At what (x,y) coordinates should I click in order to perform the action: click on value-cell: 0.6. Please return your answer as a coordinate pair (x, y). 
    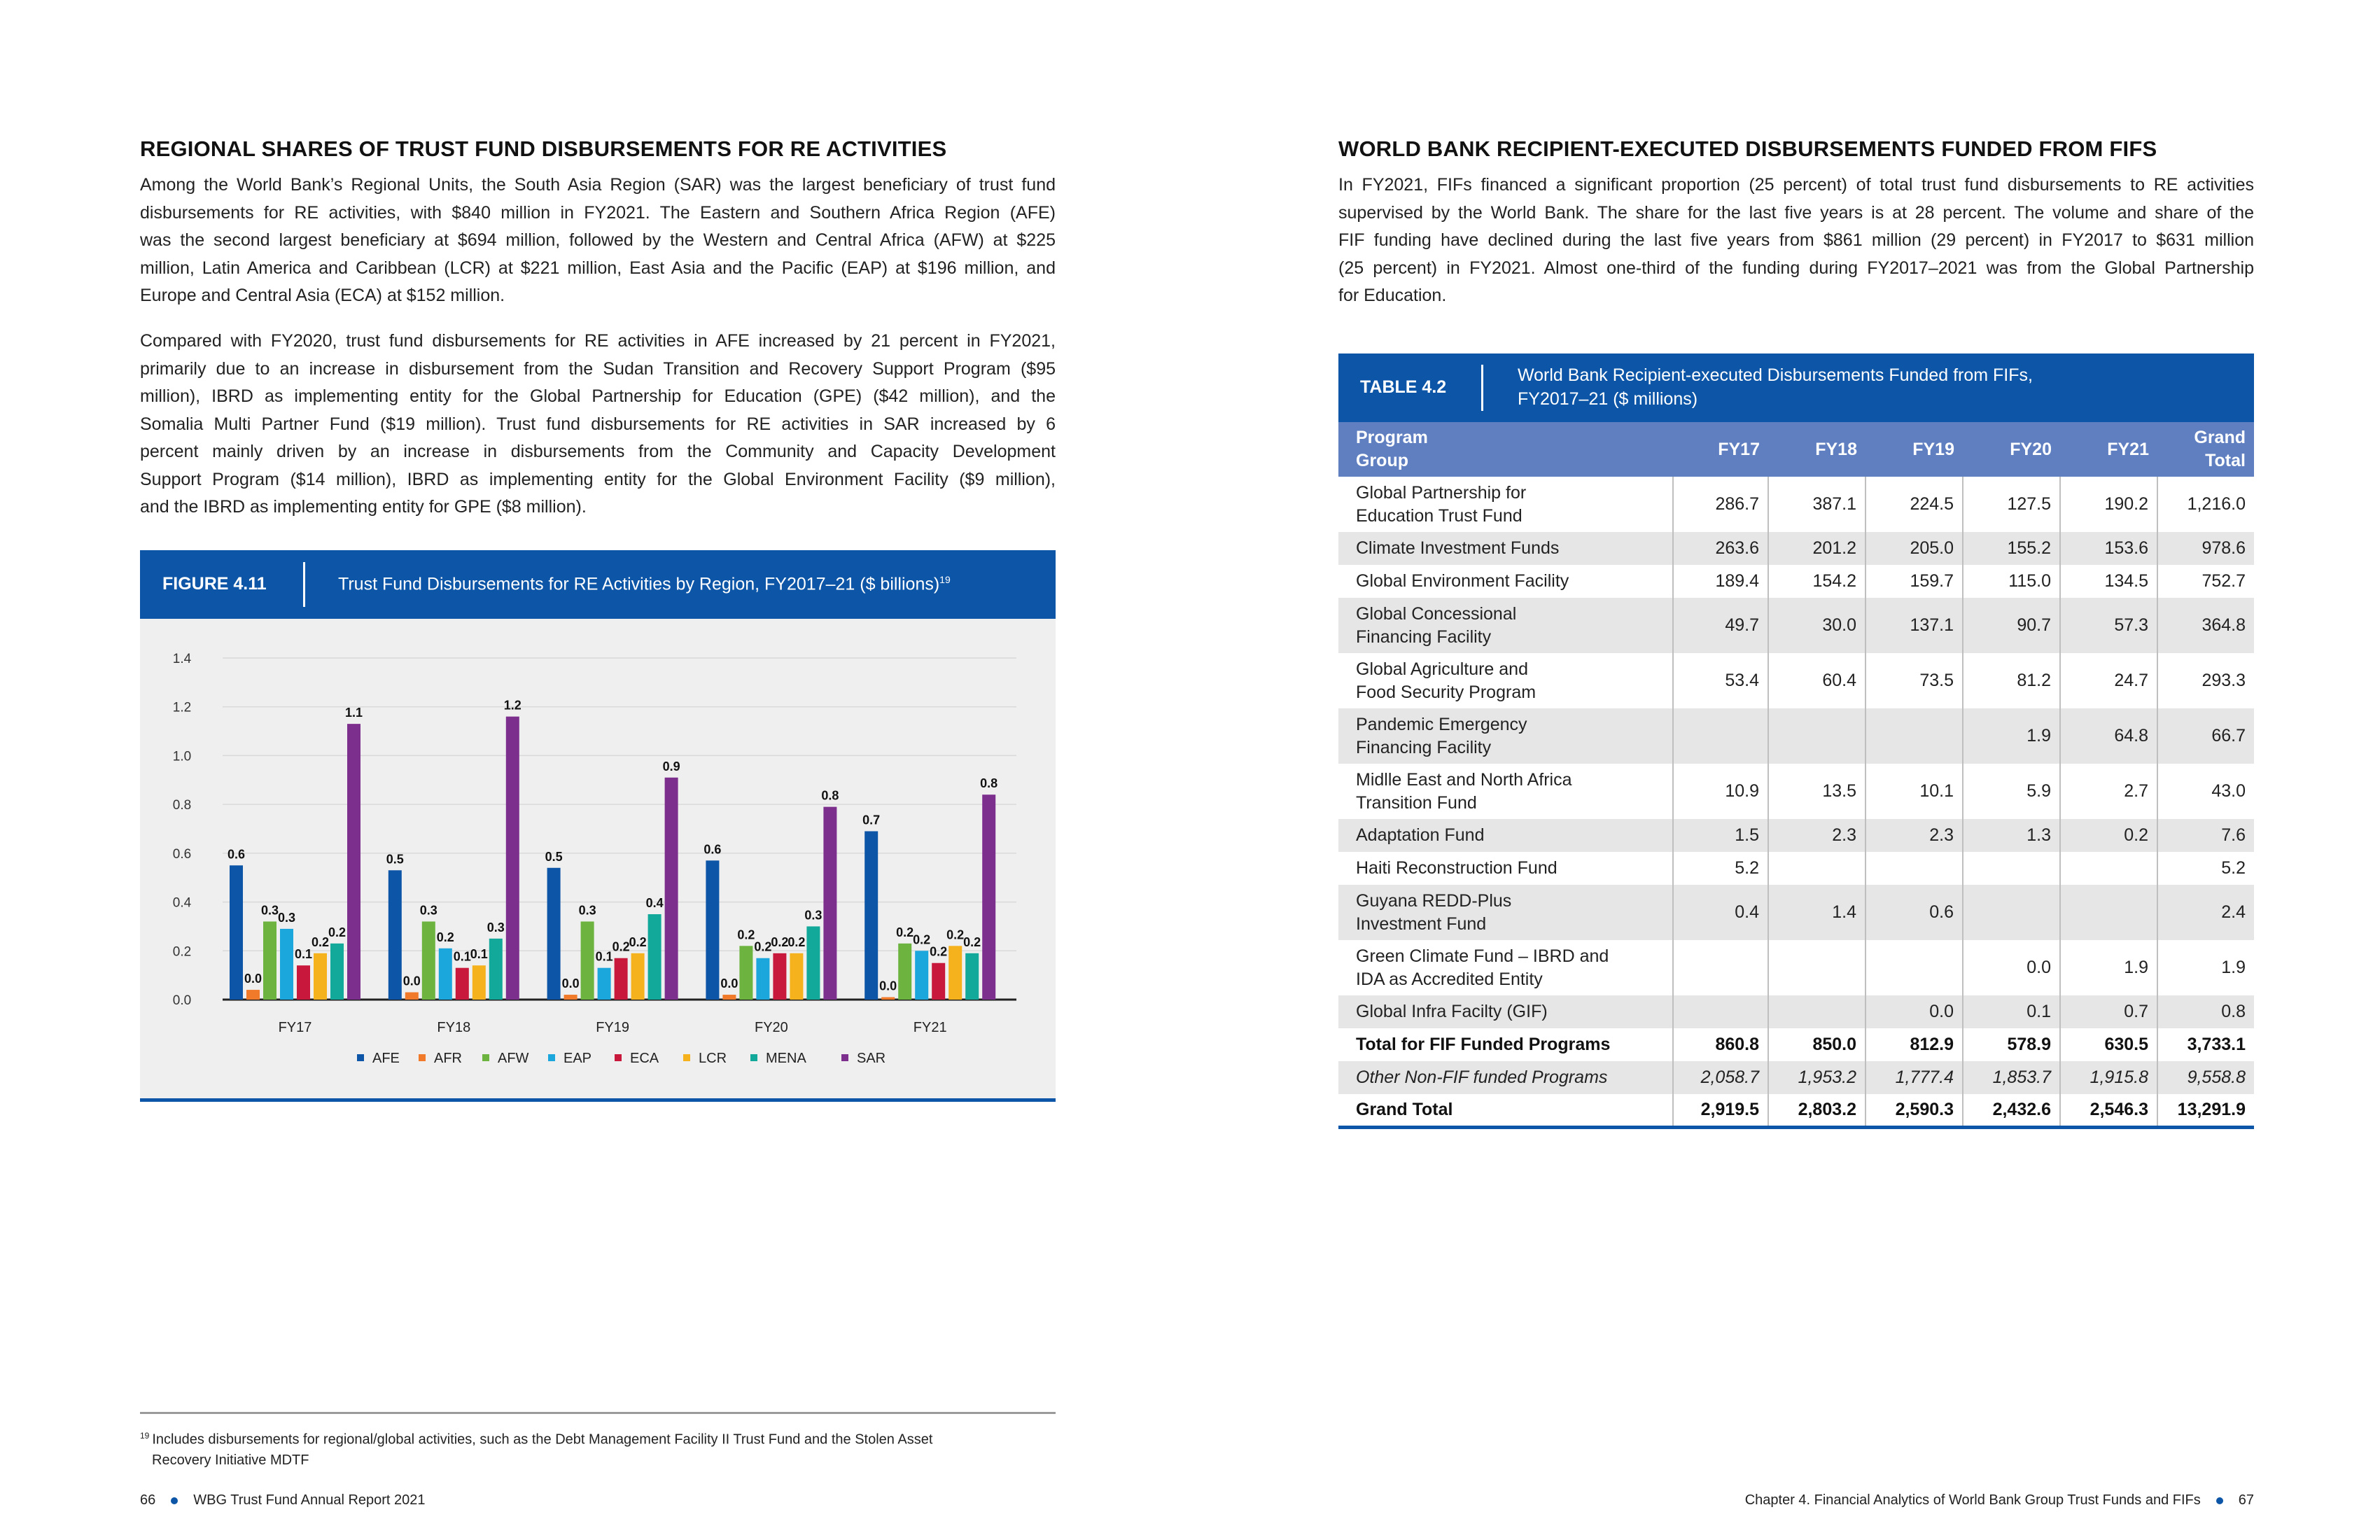
    Looking at the image, I should click on (1914, 912).